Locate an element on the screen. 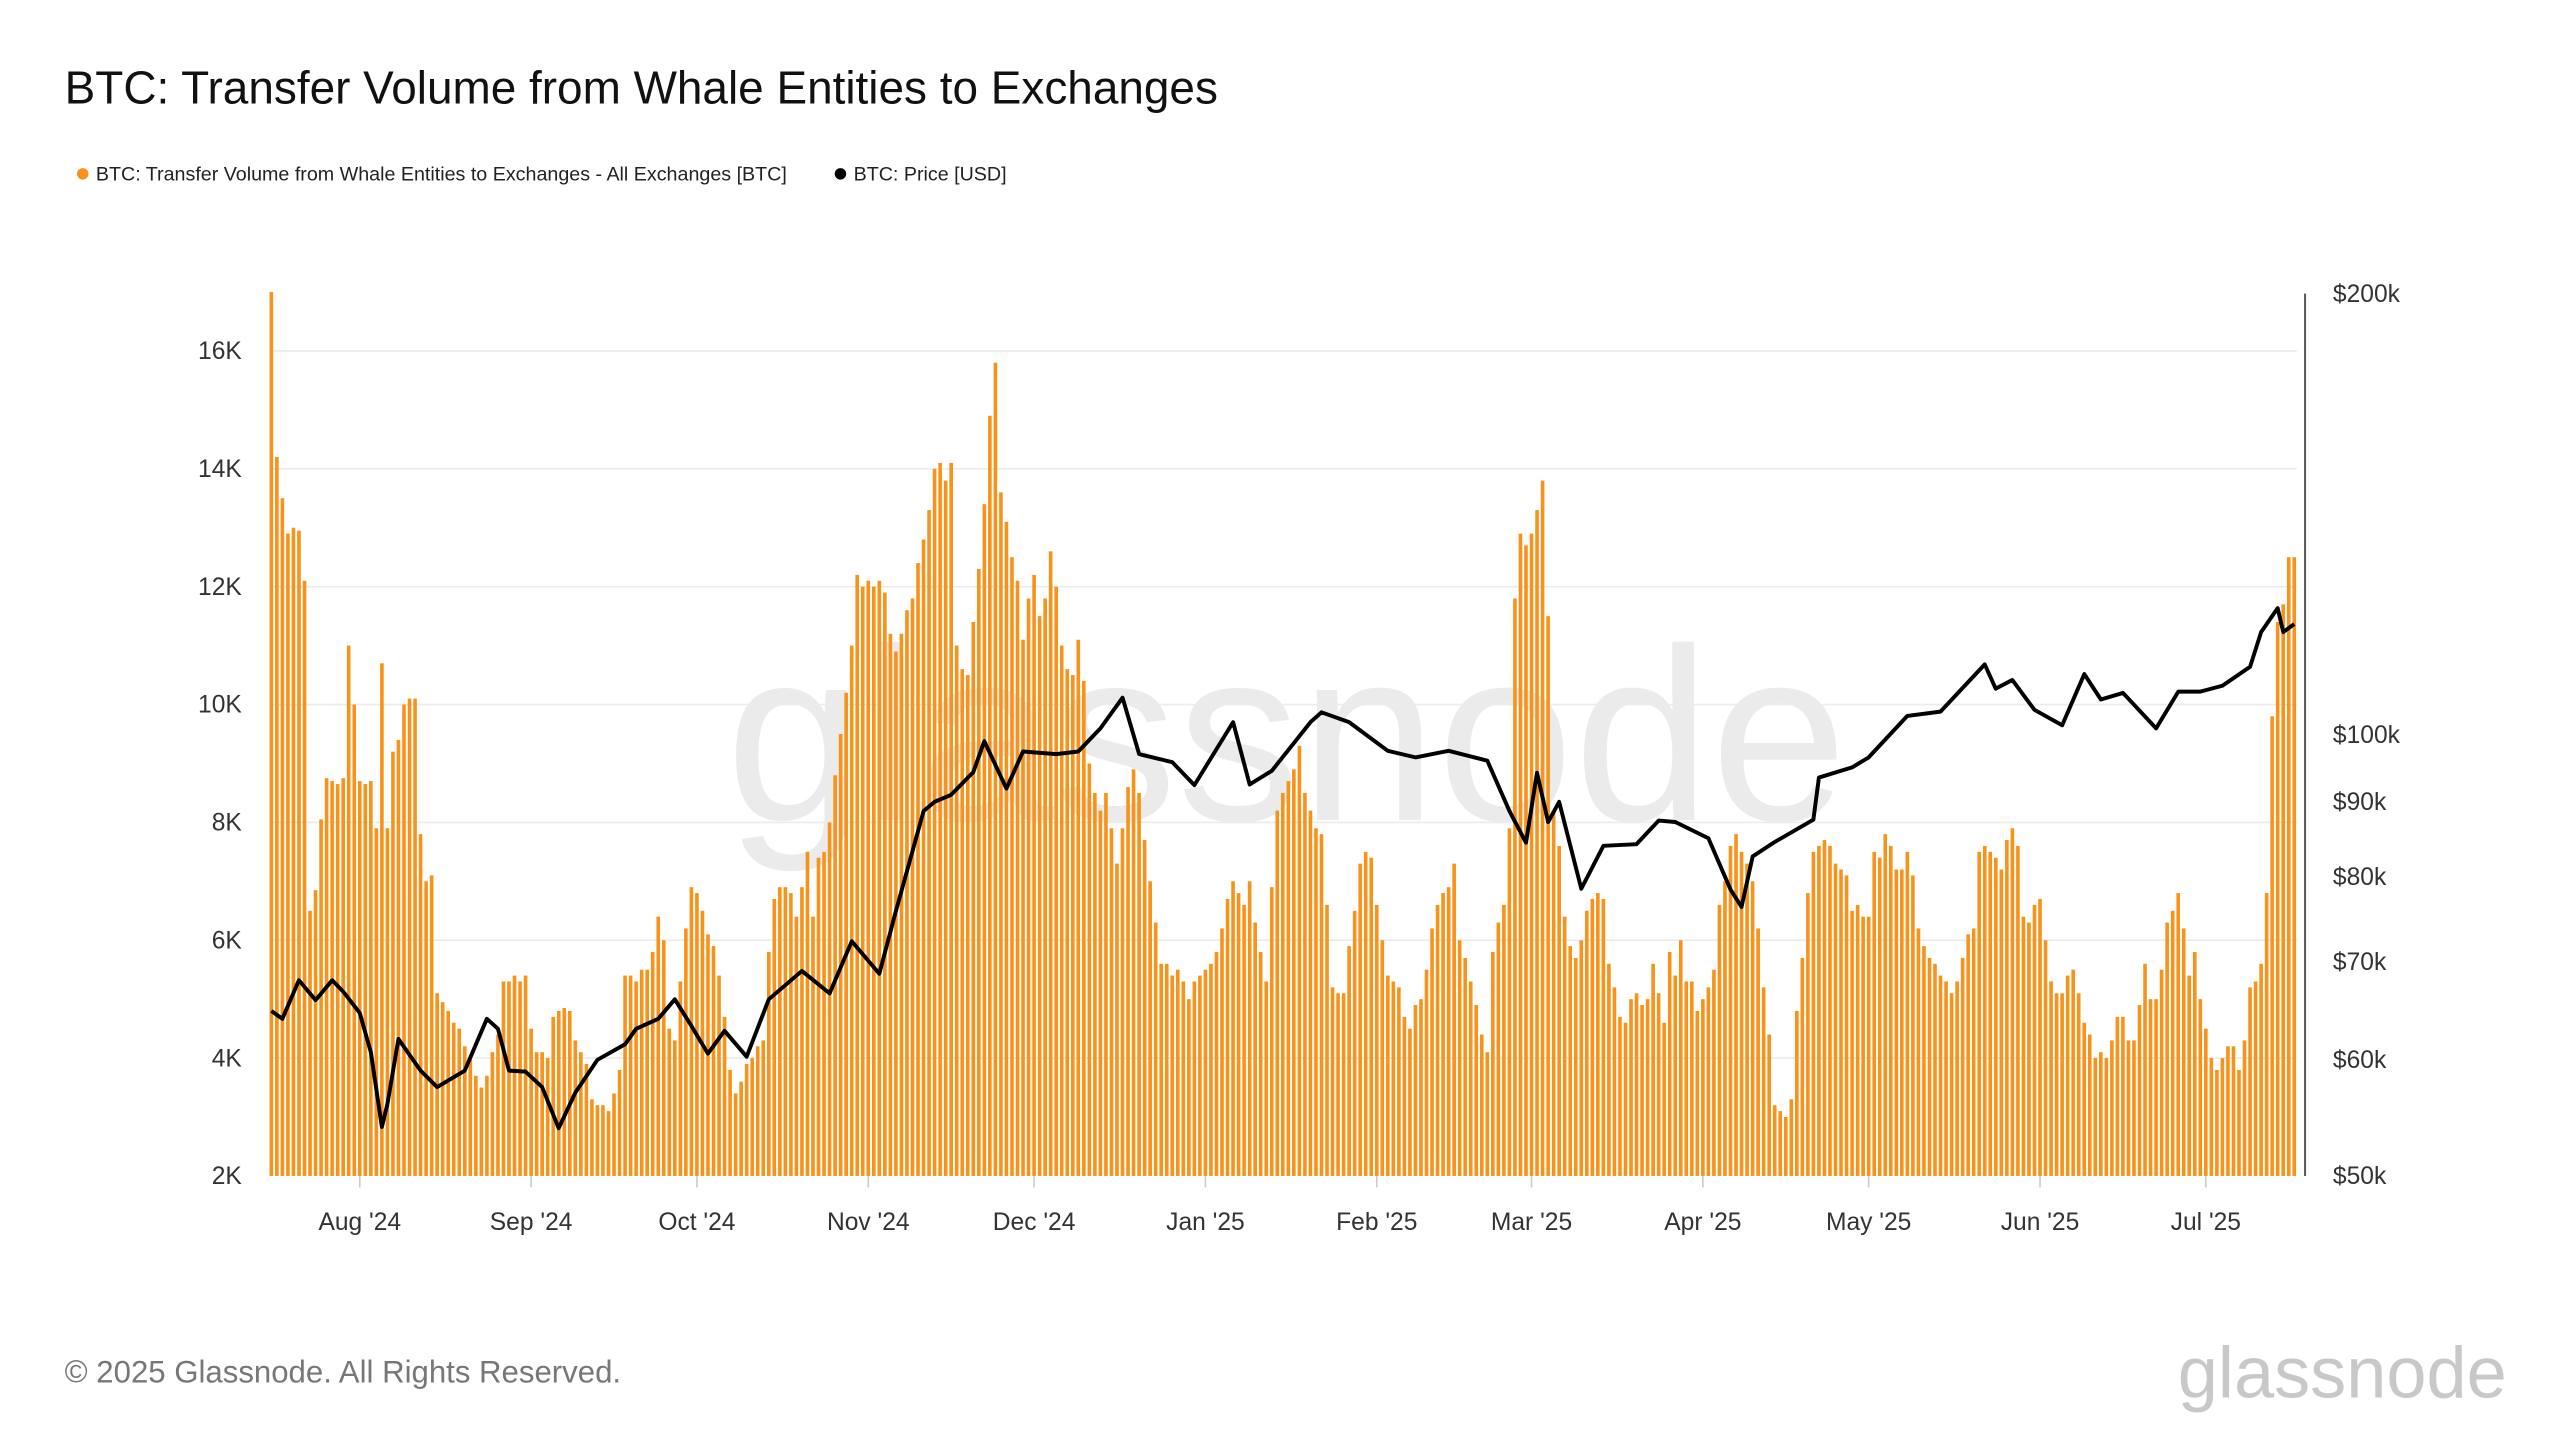  x-tick-label: Jun '25 is located at coordinates (2040, 1222).